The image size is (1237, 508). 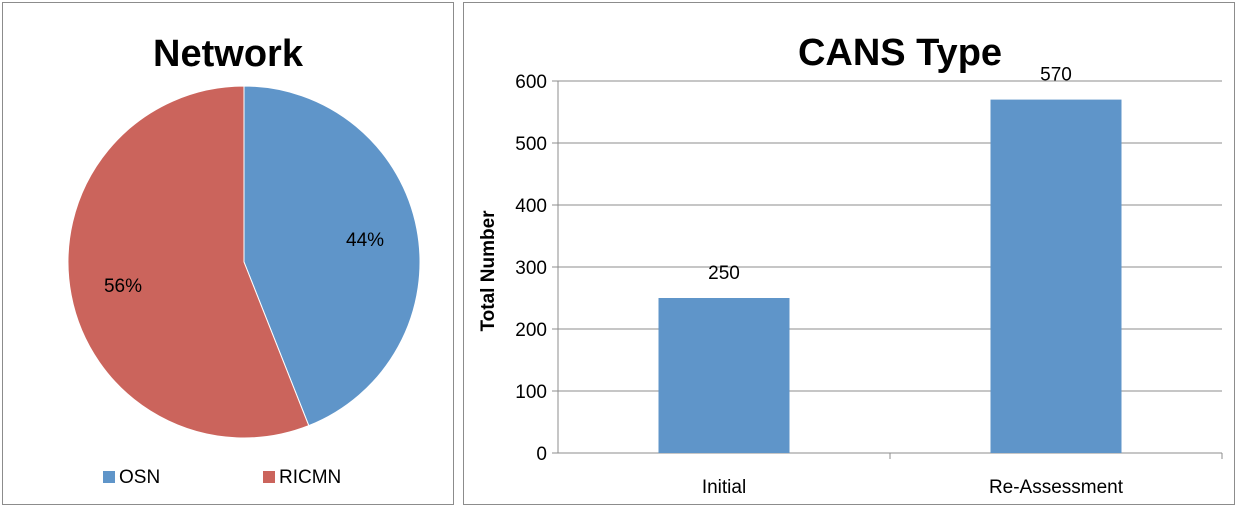 I want to click on y-tick-label-0: 0, so click(x=541, y=454).